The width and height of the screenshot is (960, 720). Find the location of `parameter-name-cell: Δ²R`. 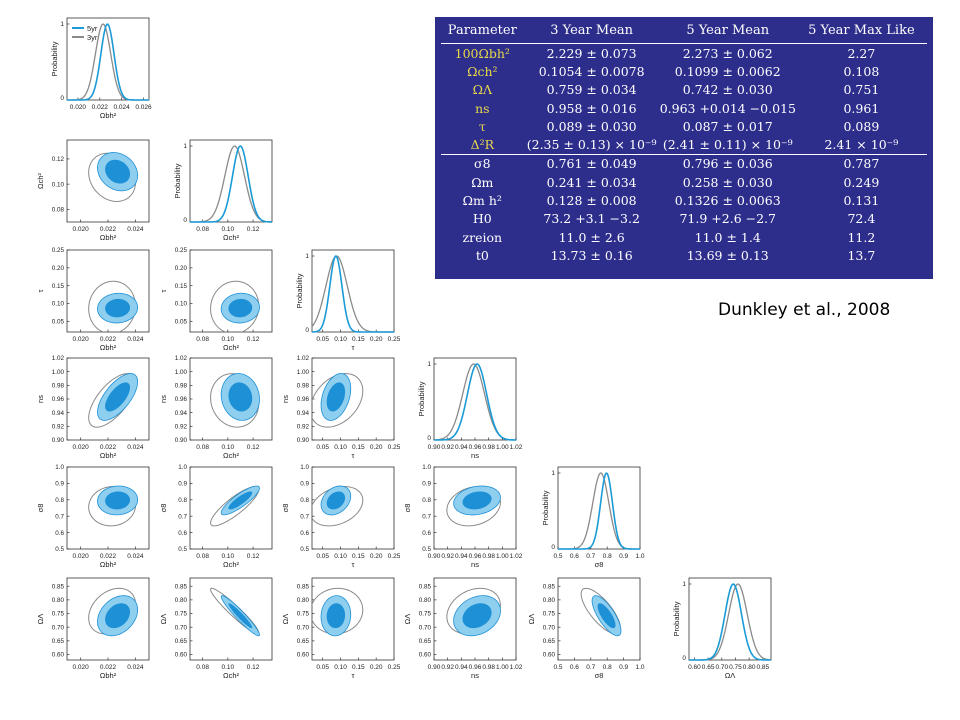

parameter-name-cell: Δ²R is located at coordinates (482, 145).